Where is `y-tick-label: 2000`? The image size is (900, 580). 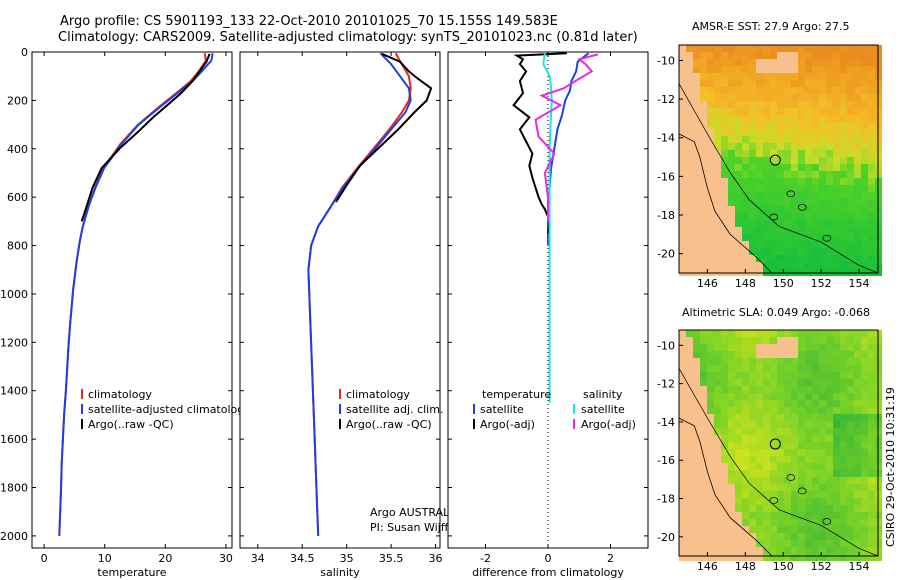 y-tick-label: 2000 is located at coordinates (14, 536).